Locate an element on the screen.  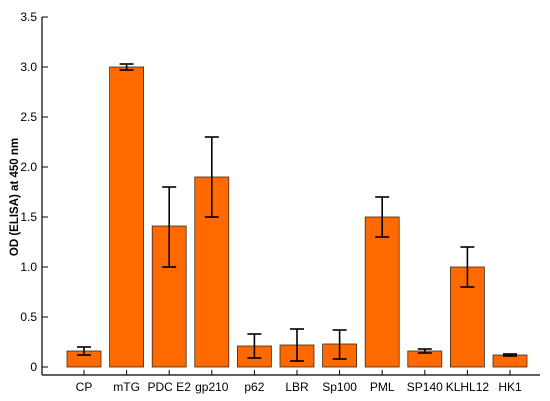
x-tick-label: p62 is located at coordinates (254, 387).